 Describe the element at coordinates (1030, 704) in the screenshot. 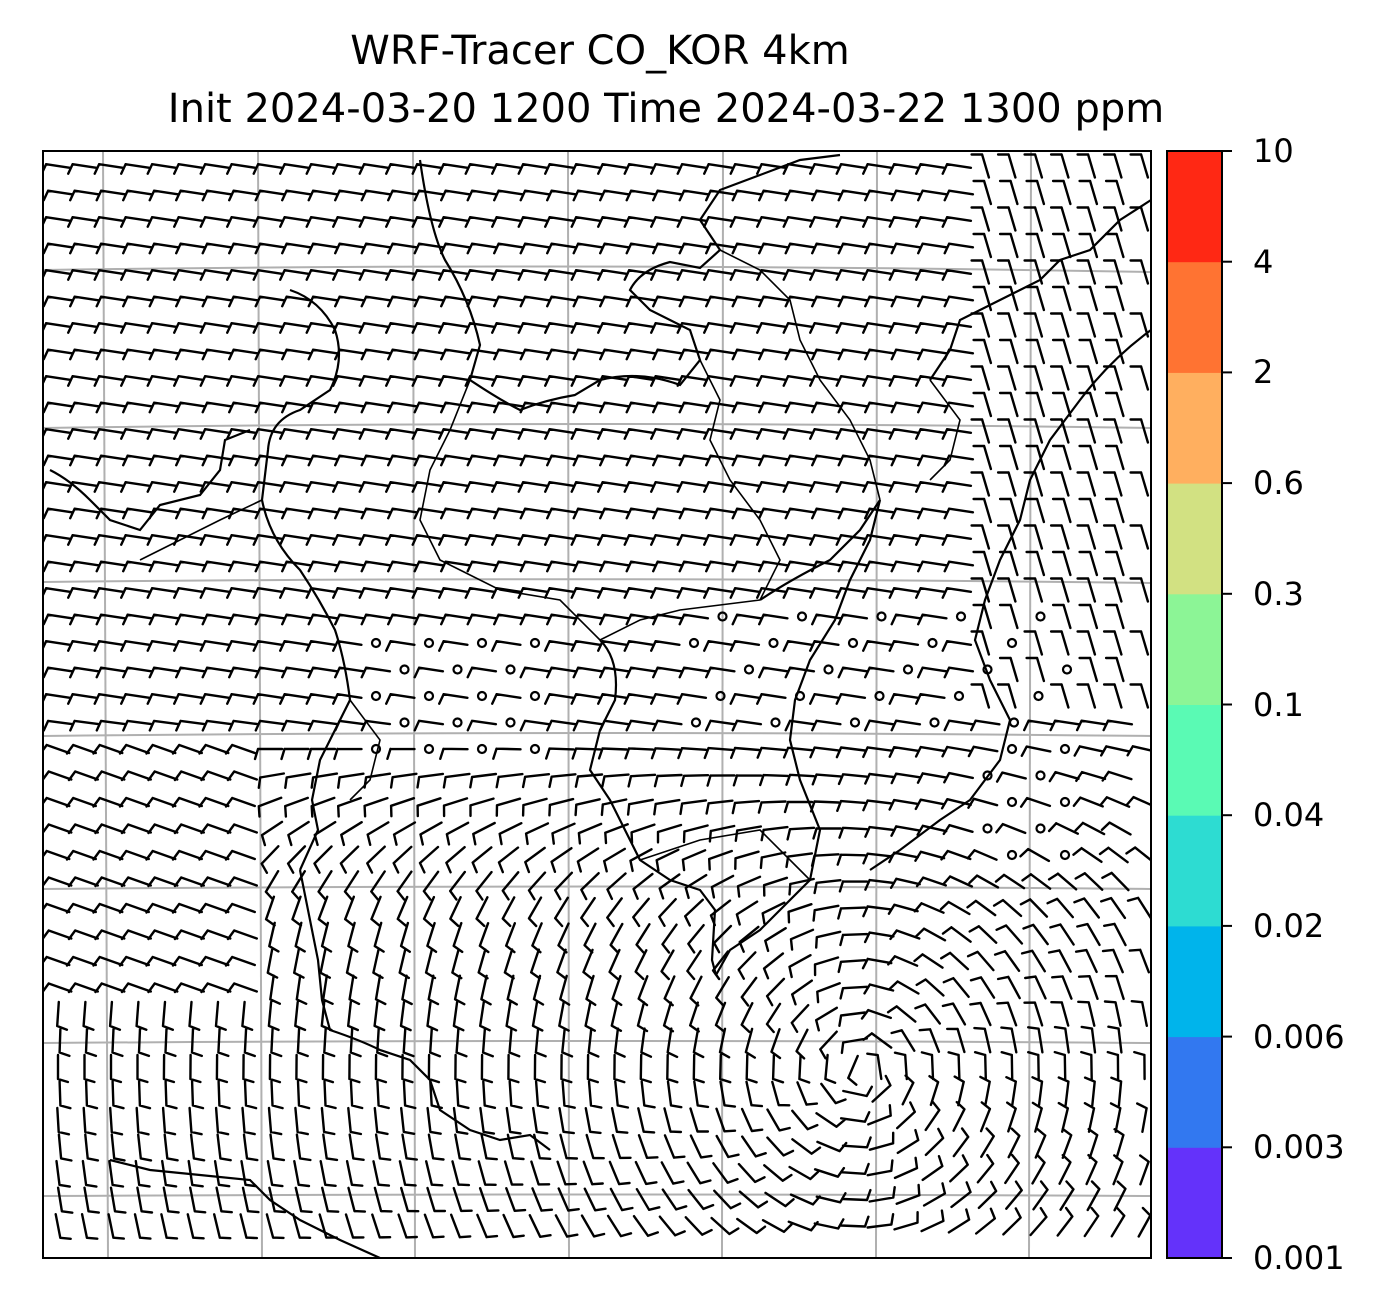

I see `gridline-v7` at that location.